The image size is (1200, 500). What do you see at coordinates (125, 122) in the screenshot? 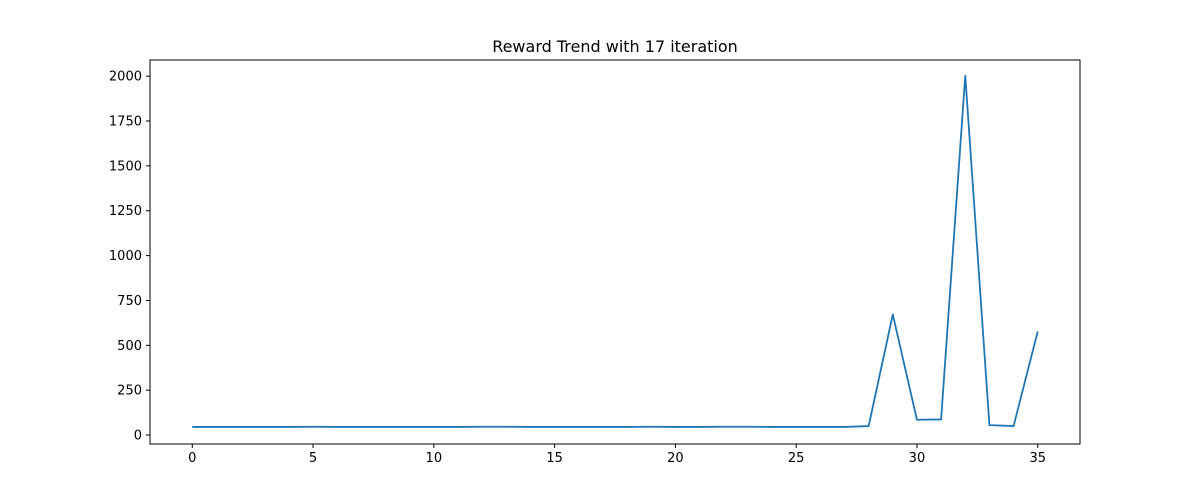
I see `y-tick-label: 1750` at bounding box center [125, 122].